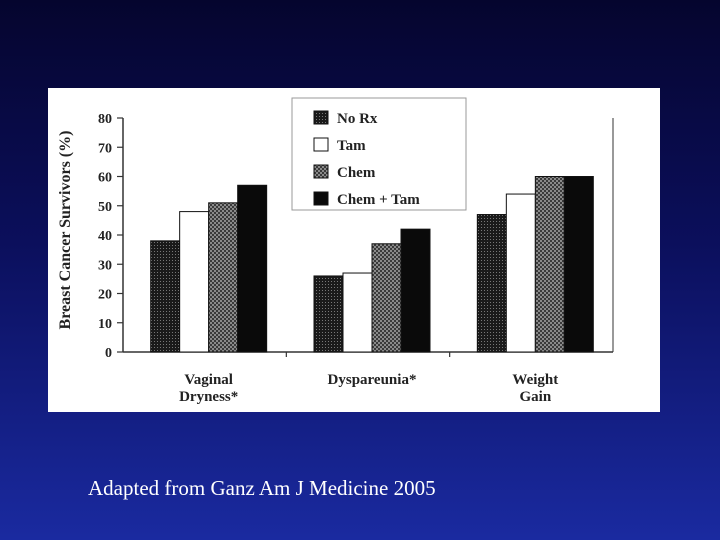 Image resolution: width=720 pixels, height=540 pixels. I want to click on x-category-label: Dyspareunia*, so click(372, 380).